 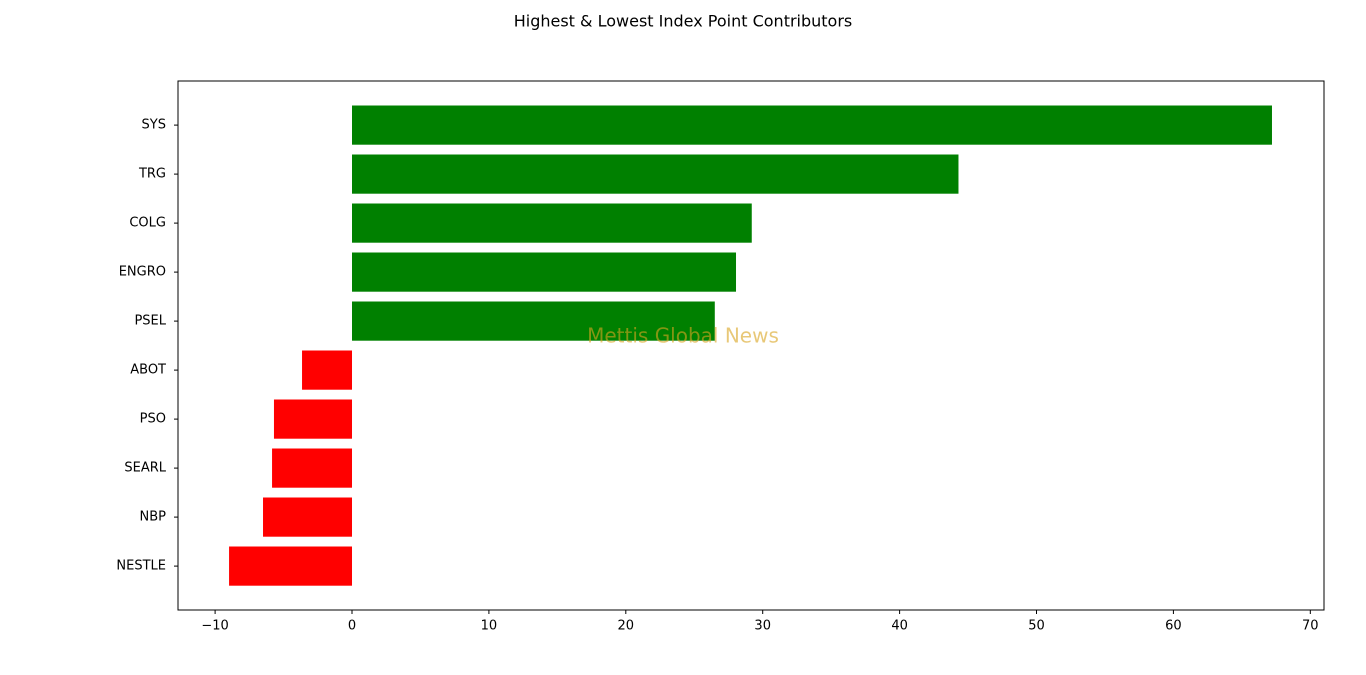 I want to click on y-tick-label: SYS, so click(x=154, y=125).